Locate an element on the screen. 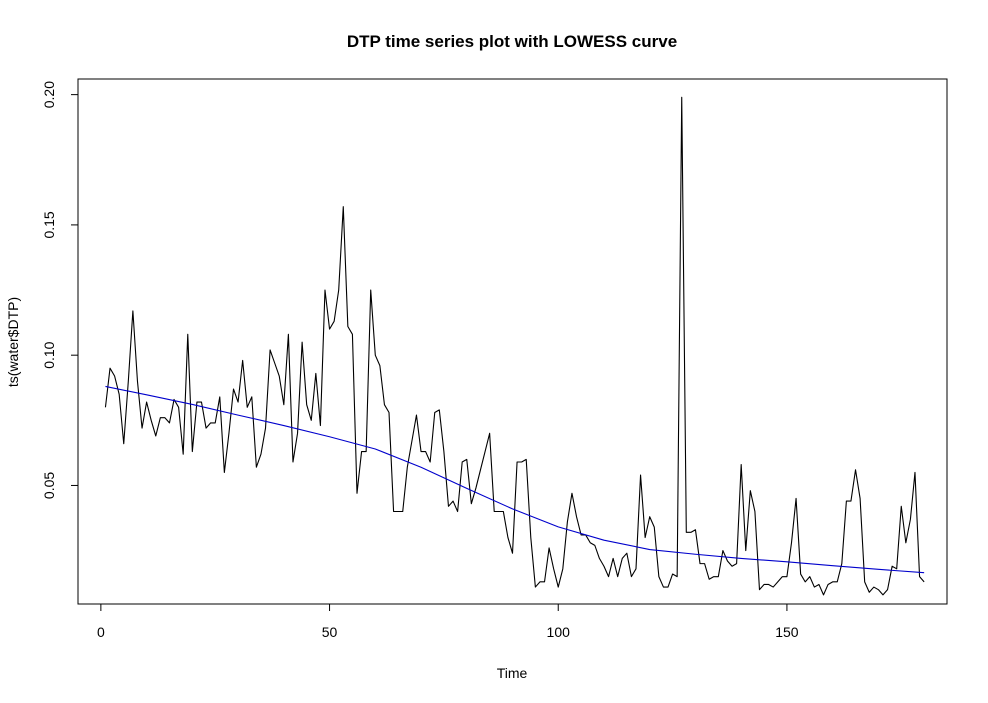 Image resolution: width=988 pixels, height=703 pixels. chart-title: DTP time series plot with LOWESS curve is located at coordinates (512, 41).